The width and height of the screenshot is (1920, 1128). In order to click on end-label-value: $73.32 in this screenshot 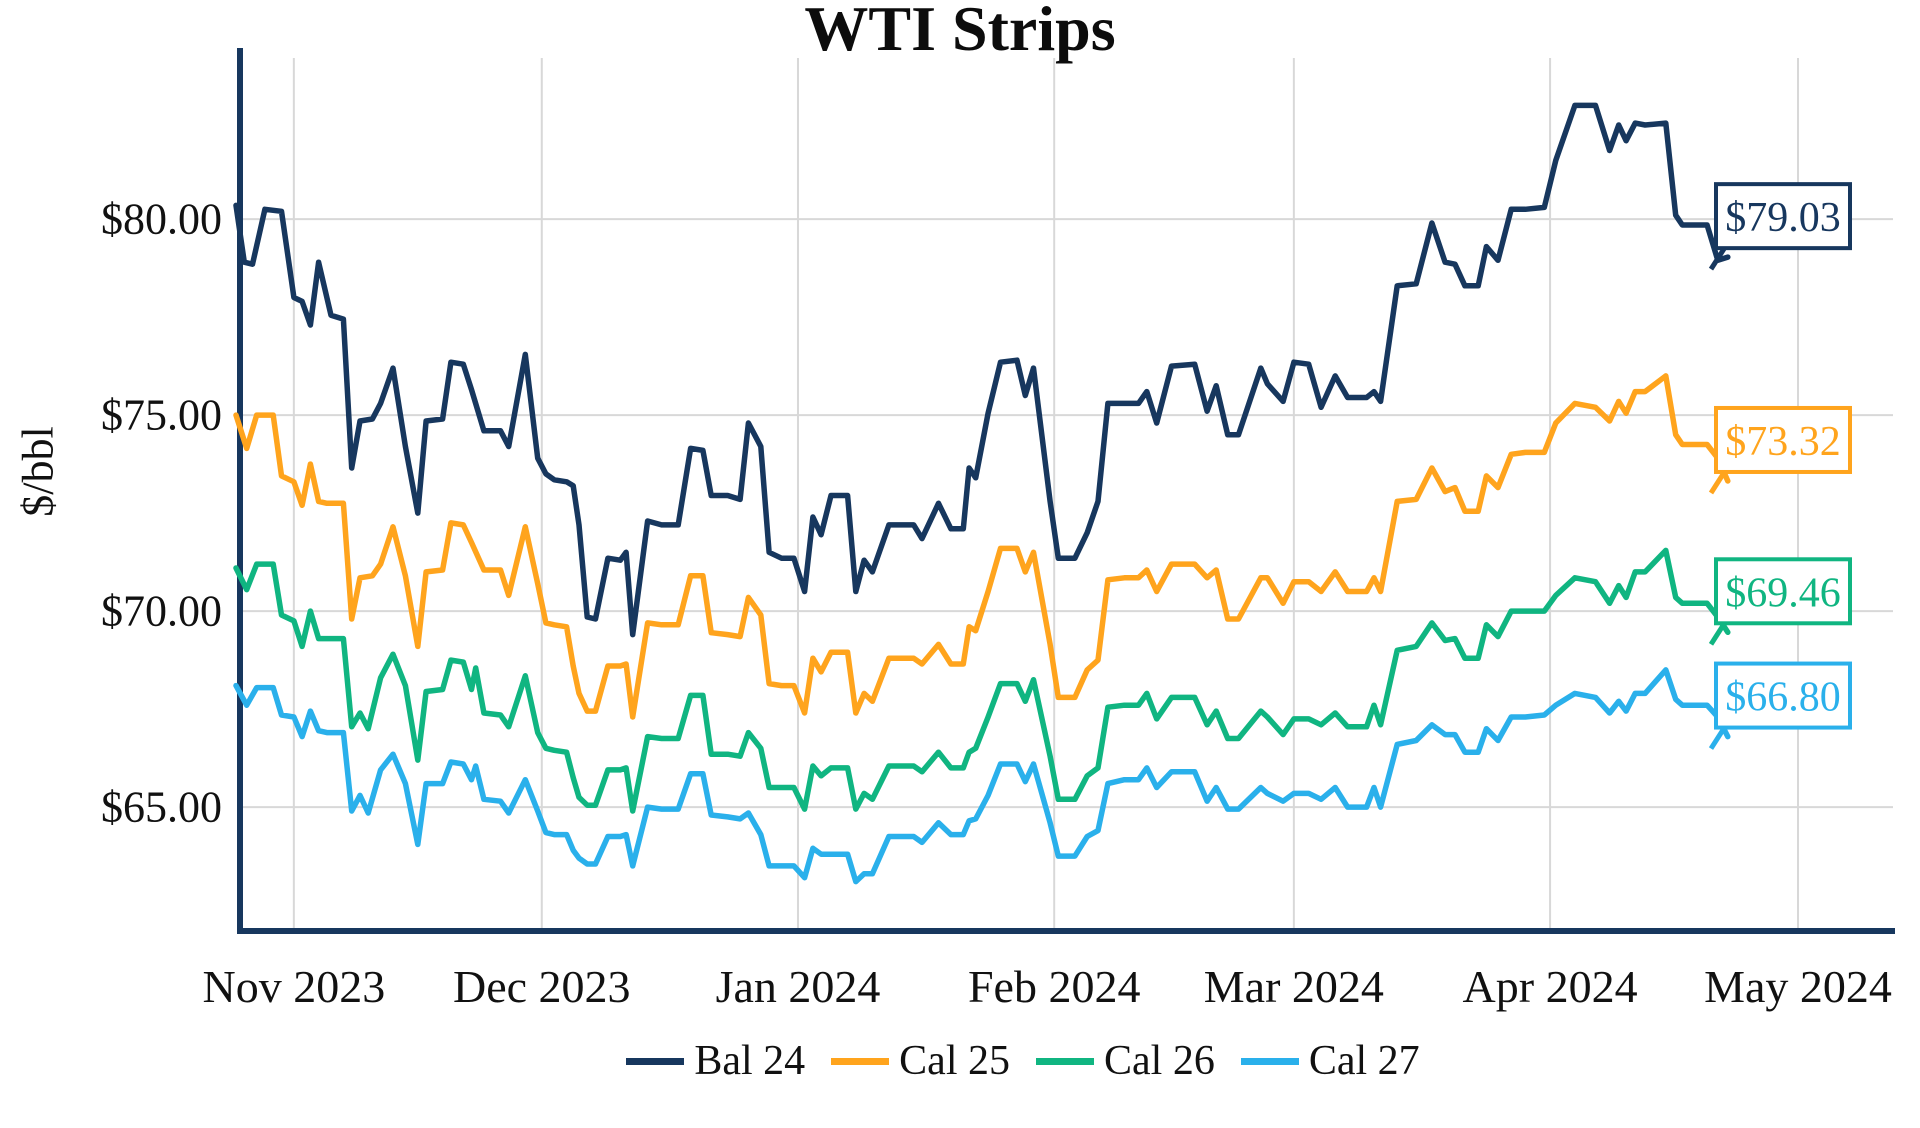, I will do `click(1783, 442)`.